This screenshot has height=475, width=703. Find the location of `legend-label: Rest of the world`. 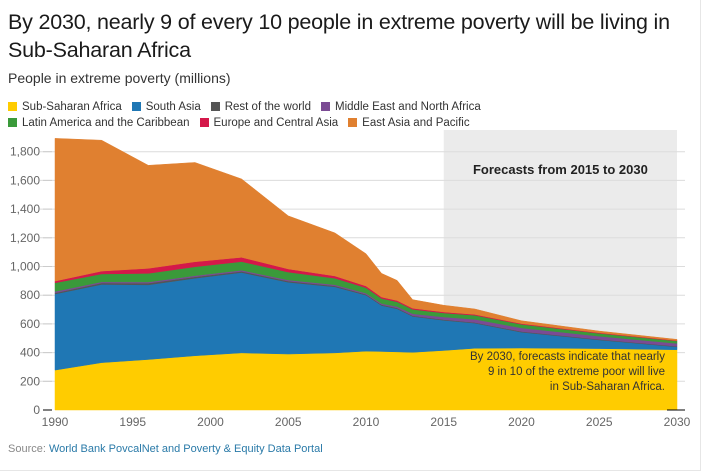

legend-label: Rest of the world is located at coordinates (268, 106).